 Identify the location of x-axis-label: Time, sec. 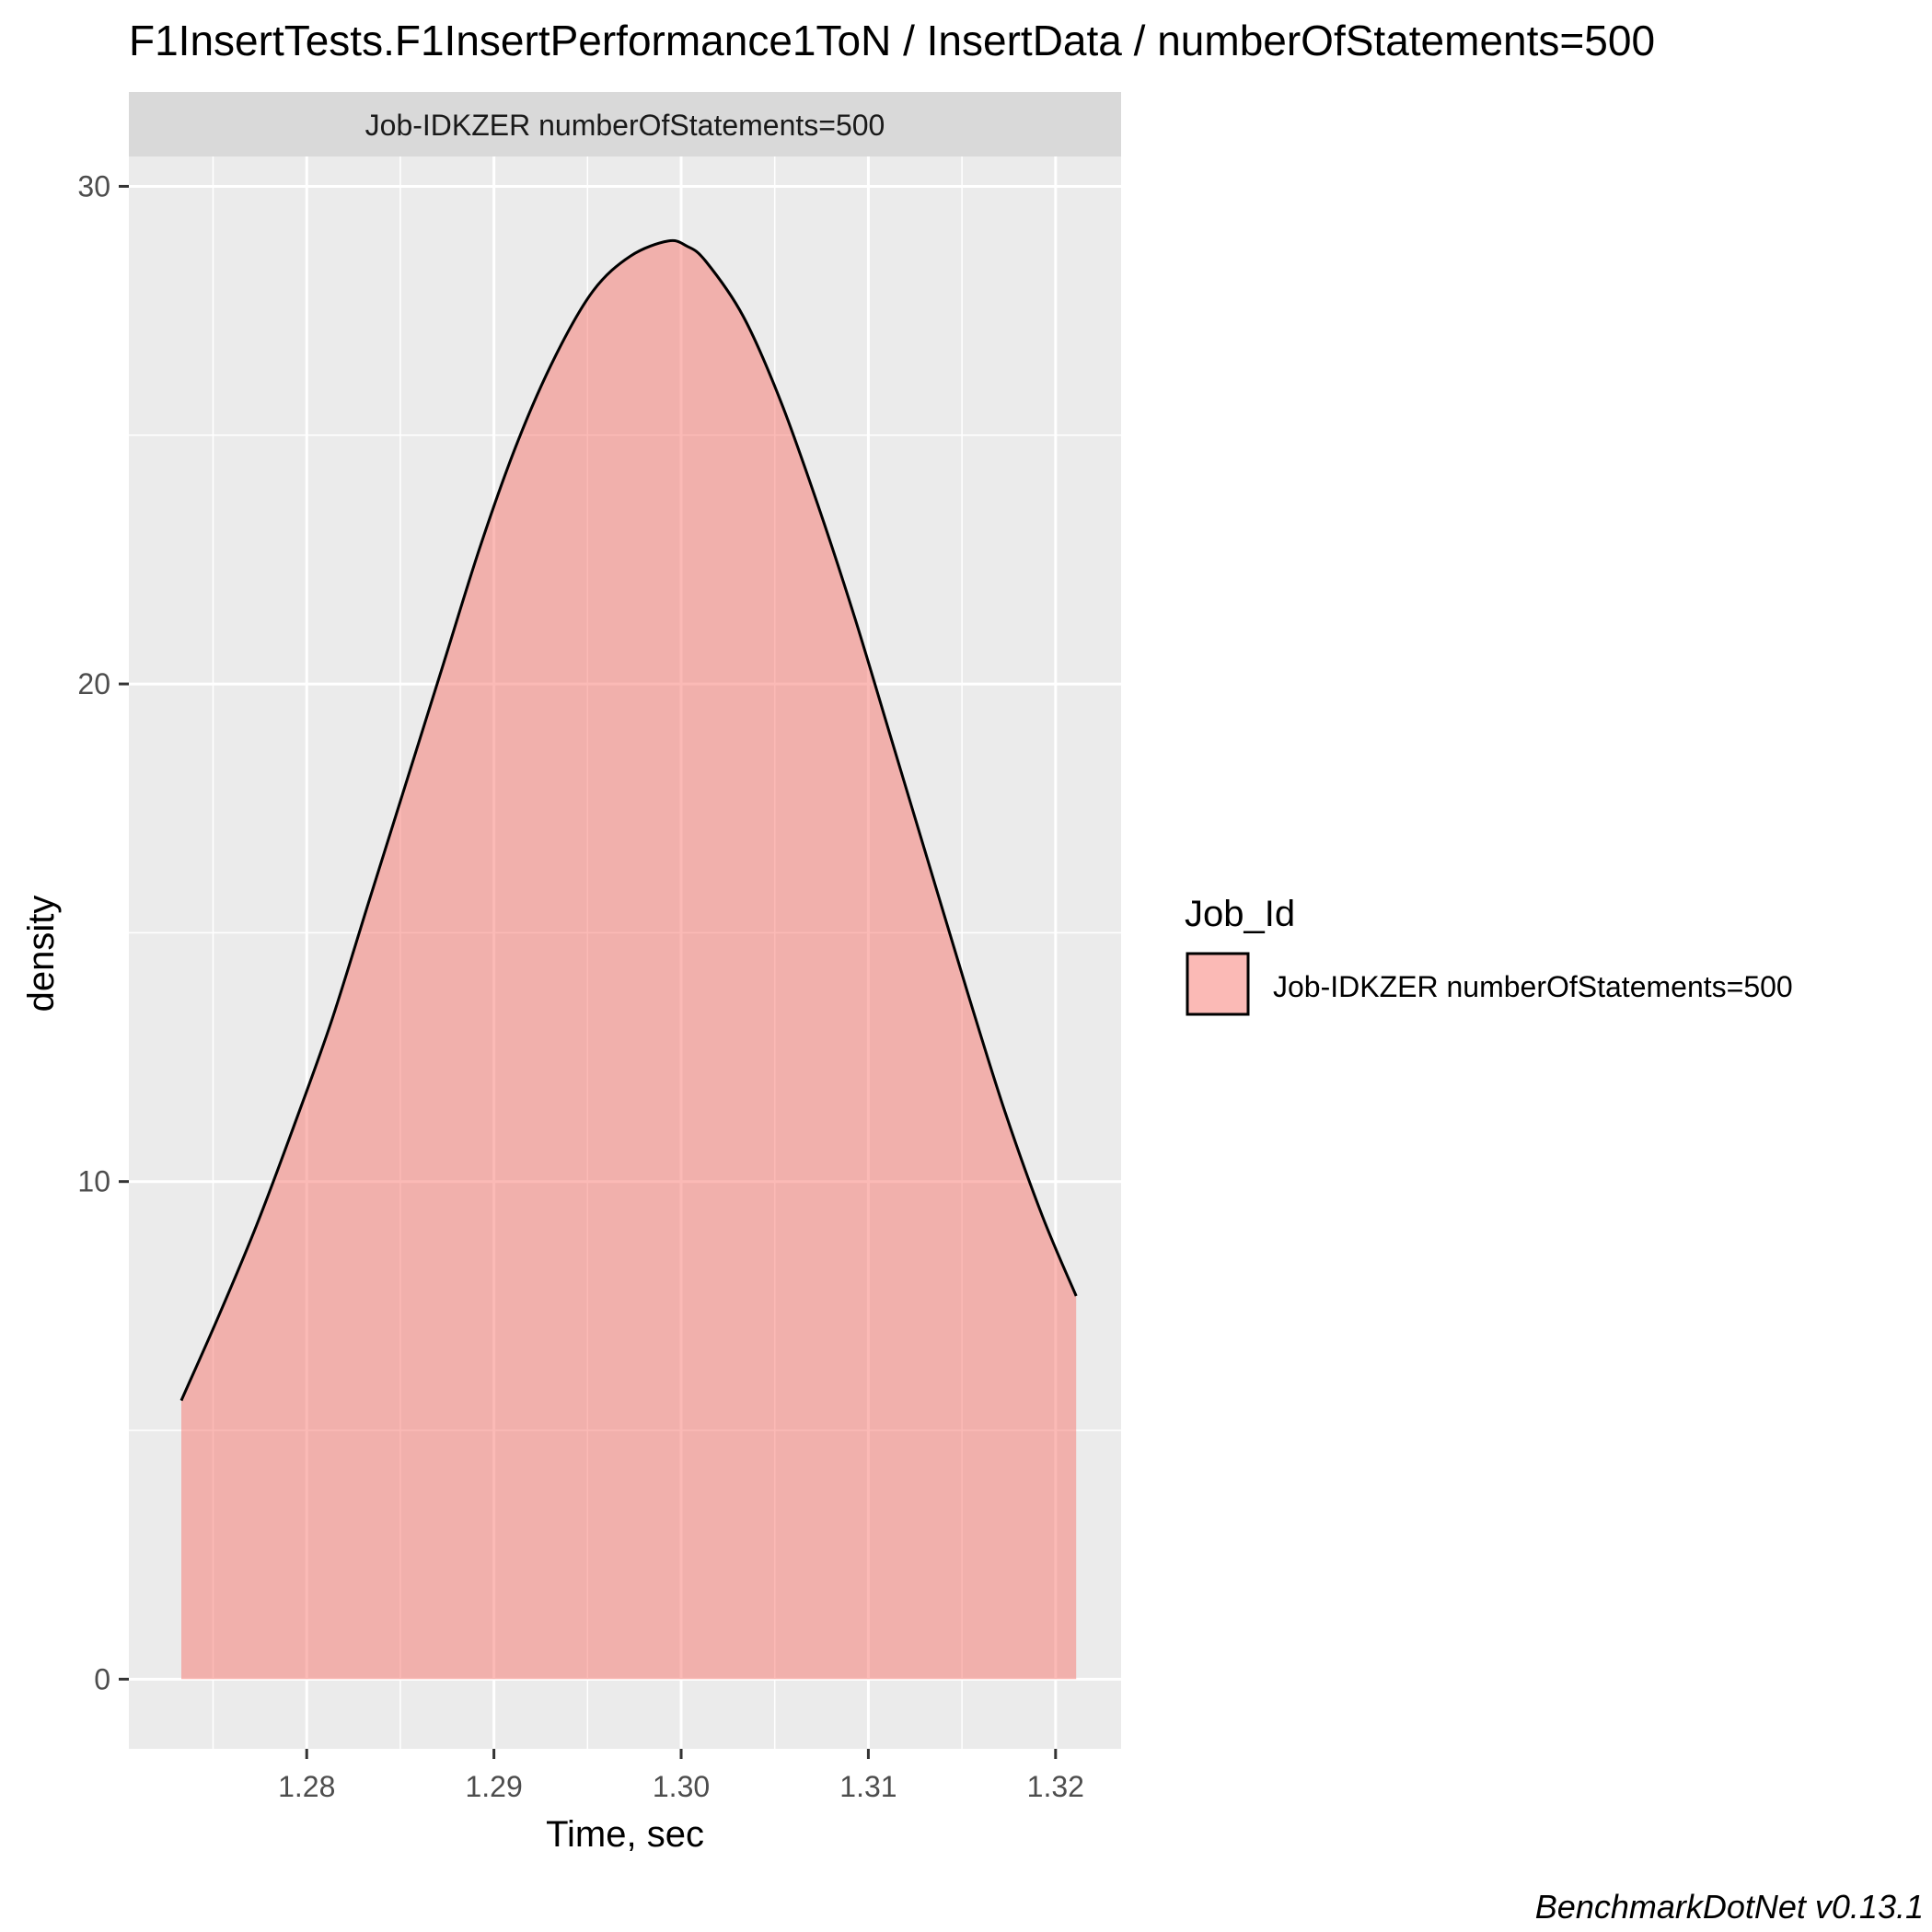
(625, 1835).